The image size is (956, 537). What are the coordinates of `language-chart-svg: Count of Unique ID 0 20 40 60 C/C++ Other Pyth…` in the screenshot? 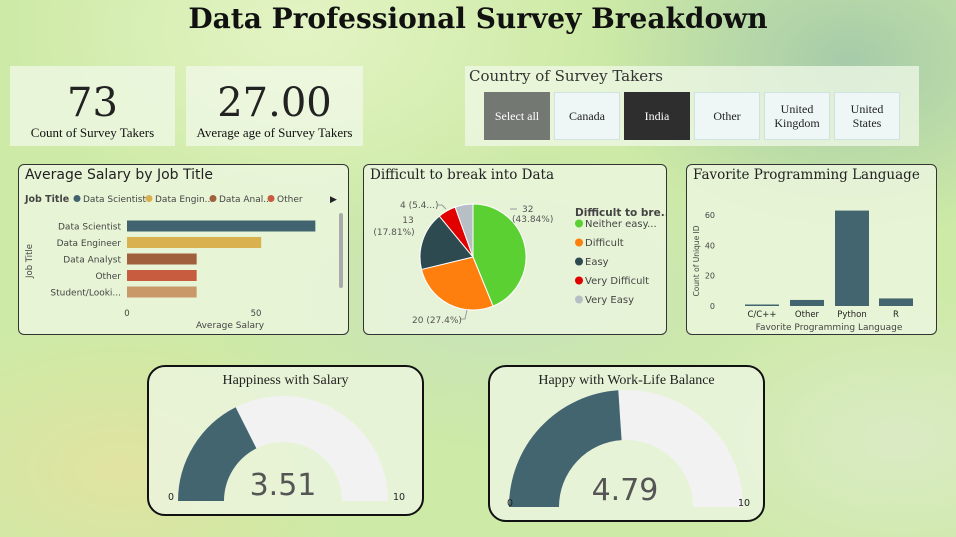 It's located at (802, 271).